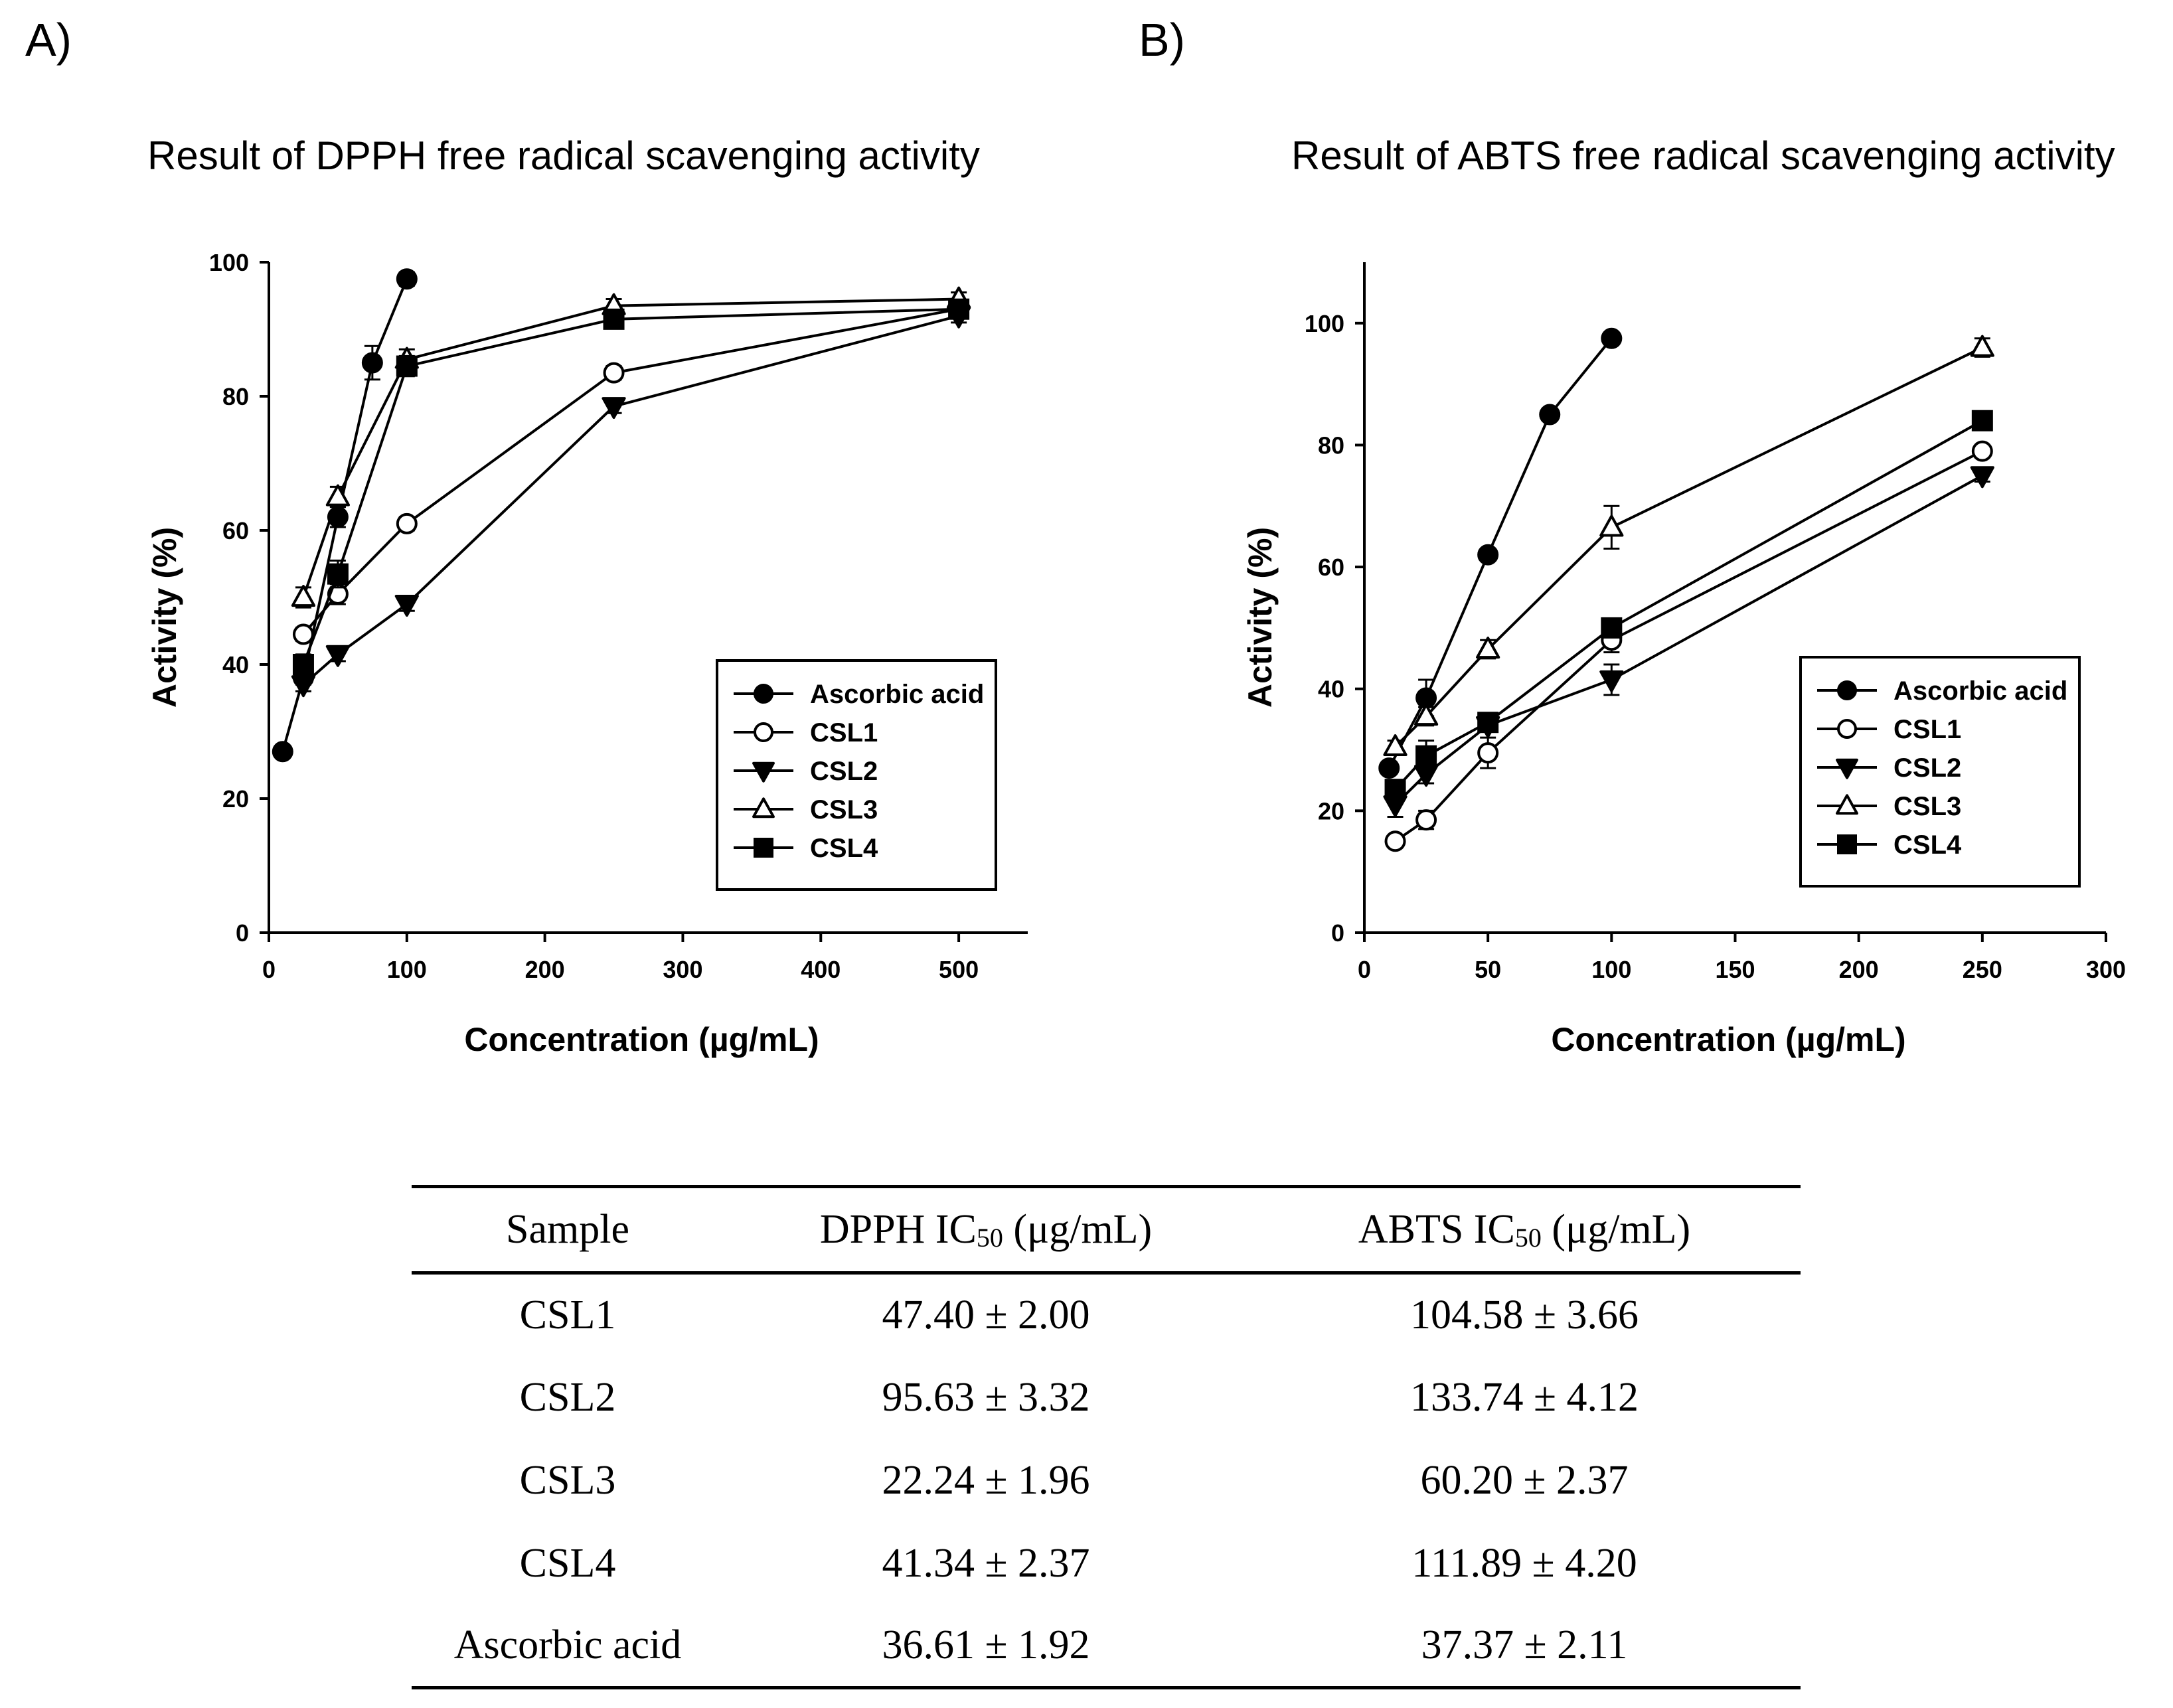 This screenshot has width=2173, height=1708. I want to click on dpph-value: 95.63 ± 3.32, so click(986, 1397).